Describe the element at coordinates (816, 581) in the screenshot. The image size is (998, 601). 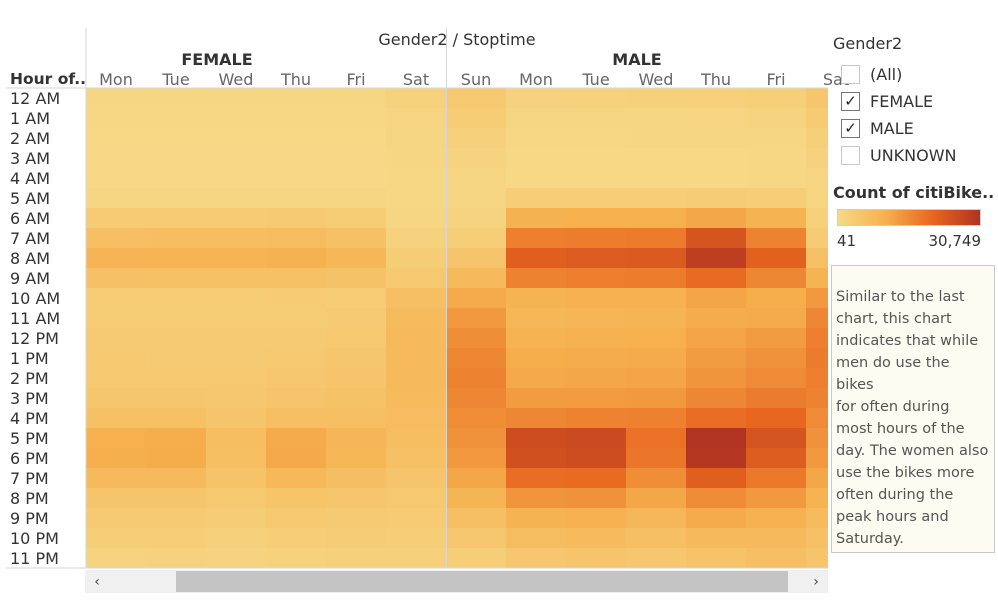
I see `chevron-right-icon: ›` at that location.